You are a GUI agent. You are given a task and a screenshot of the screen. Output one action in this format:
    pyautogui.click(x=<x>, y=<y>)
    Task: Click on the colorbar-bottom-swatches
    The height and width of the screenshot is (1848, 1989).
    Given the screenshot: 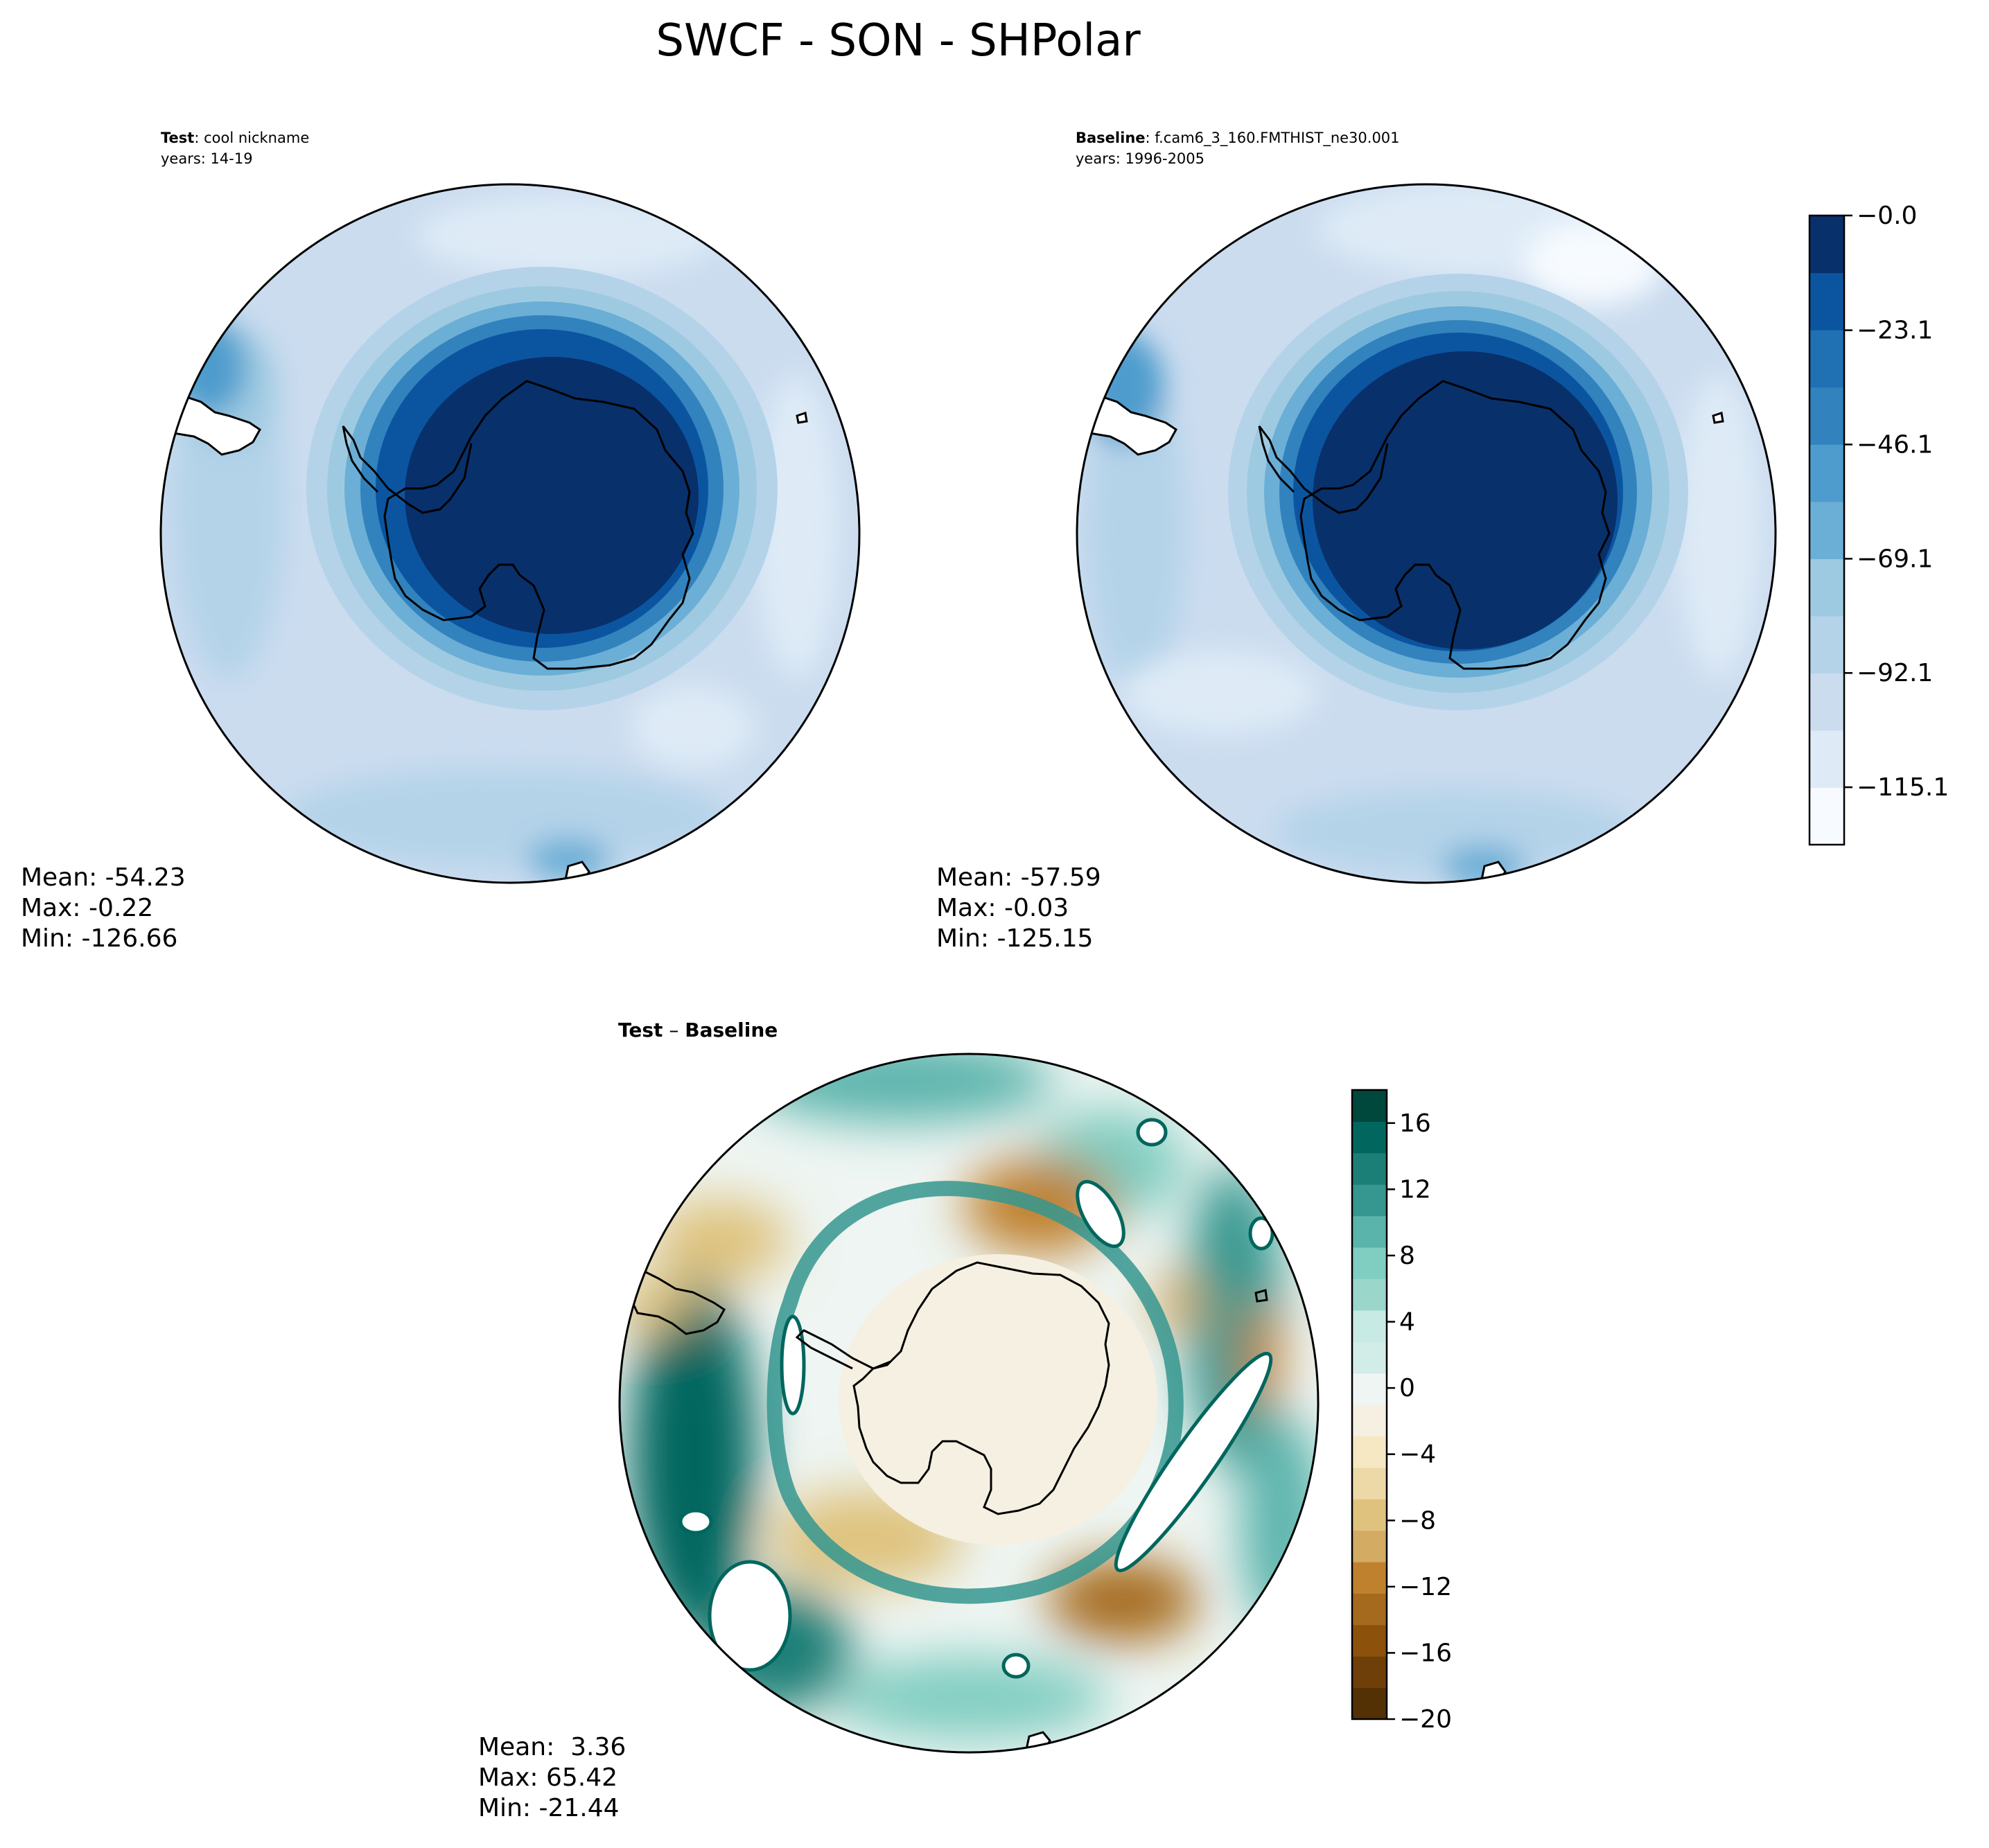 What is the action you would take?
    pyautogui.click(x=1369, y=1405)
    